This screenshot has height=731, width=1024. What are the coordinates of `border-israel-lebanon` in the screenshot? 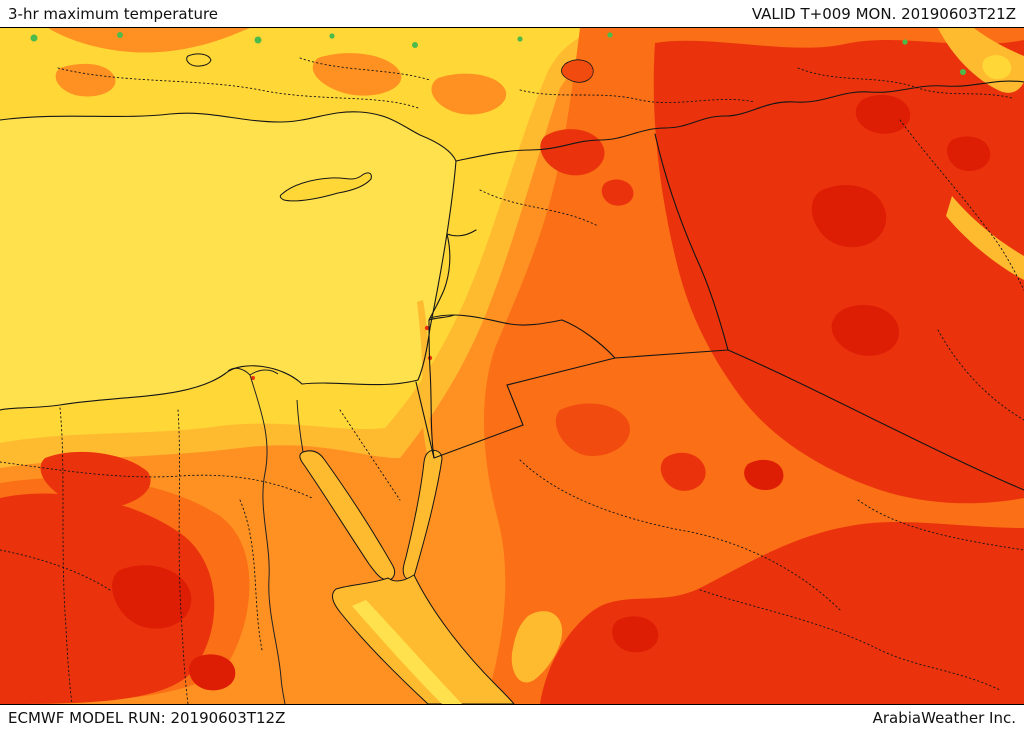 It's located at (441, 317).